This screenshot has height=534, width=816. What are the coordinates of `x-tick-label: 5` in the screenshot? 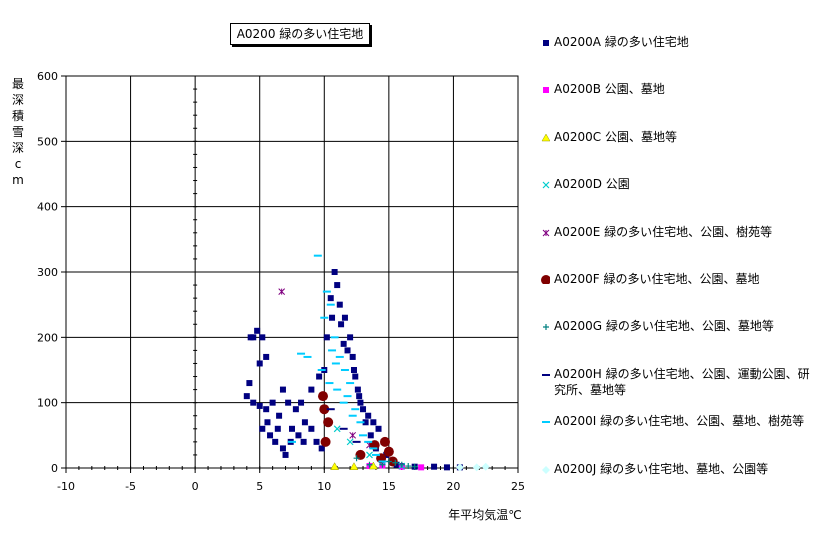 It's located at (259, 486).